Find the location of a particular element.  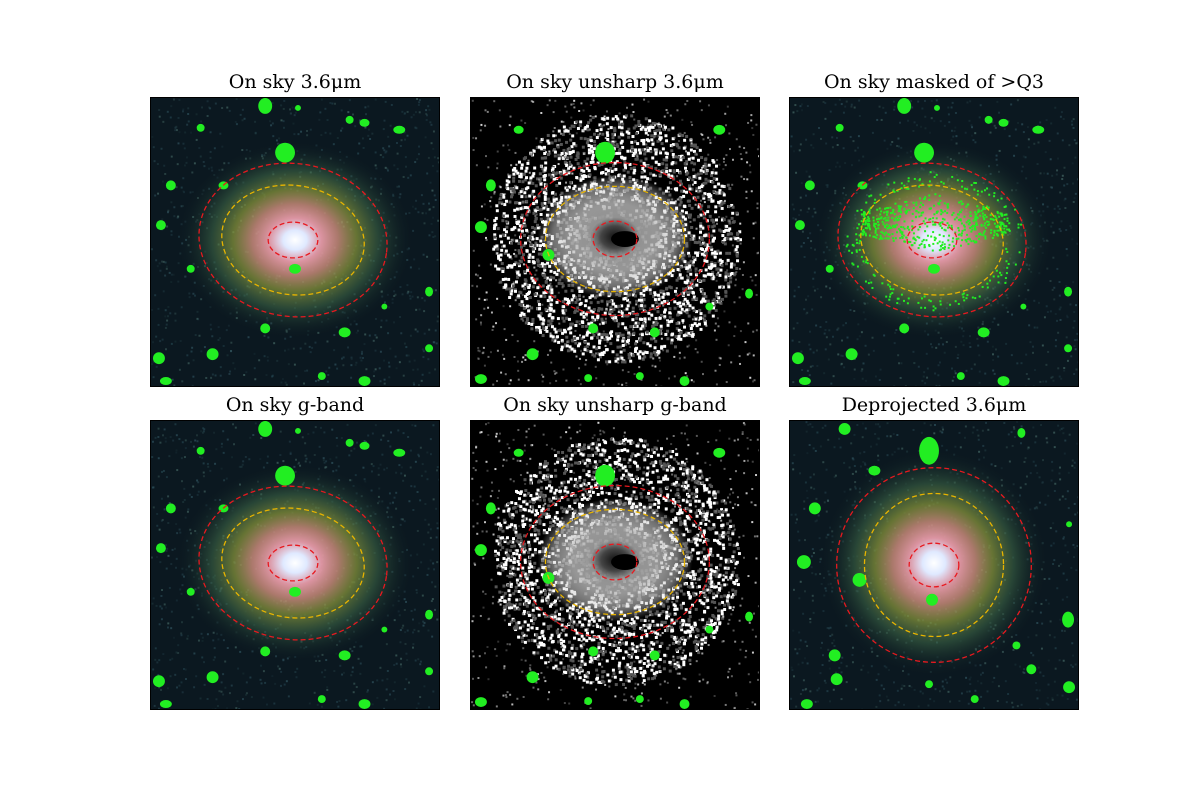

panel-on-sky-36um is located at coordinates (295, 242).